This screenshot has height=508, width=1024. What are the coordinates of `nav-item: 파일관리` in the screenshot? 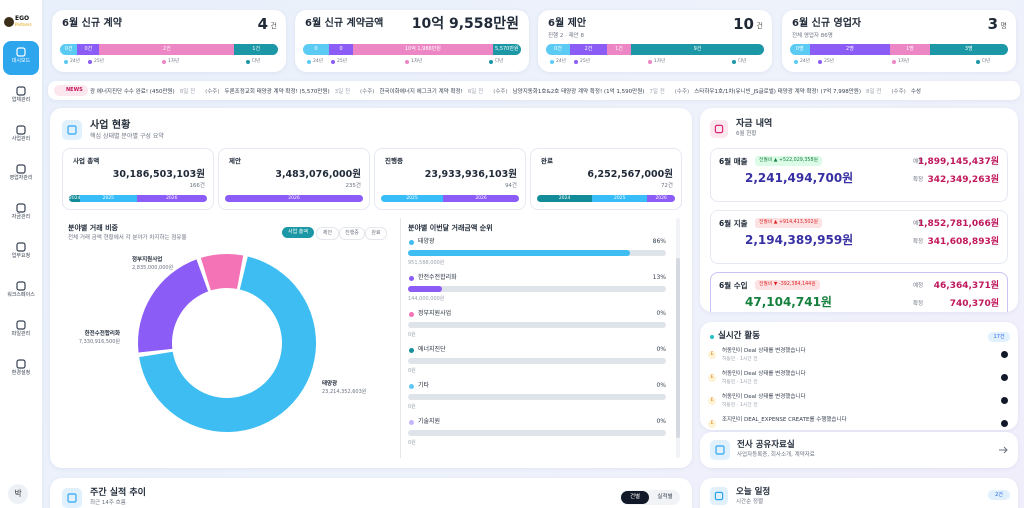 It's located at (21, 334).